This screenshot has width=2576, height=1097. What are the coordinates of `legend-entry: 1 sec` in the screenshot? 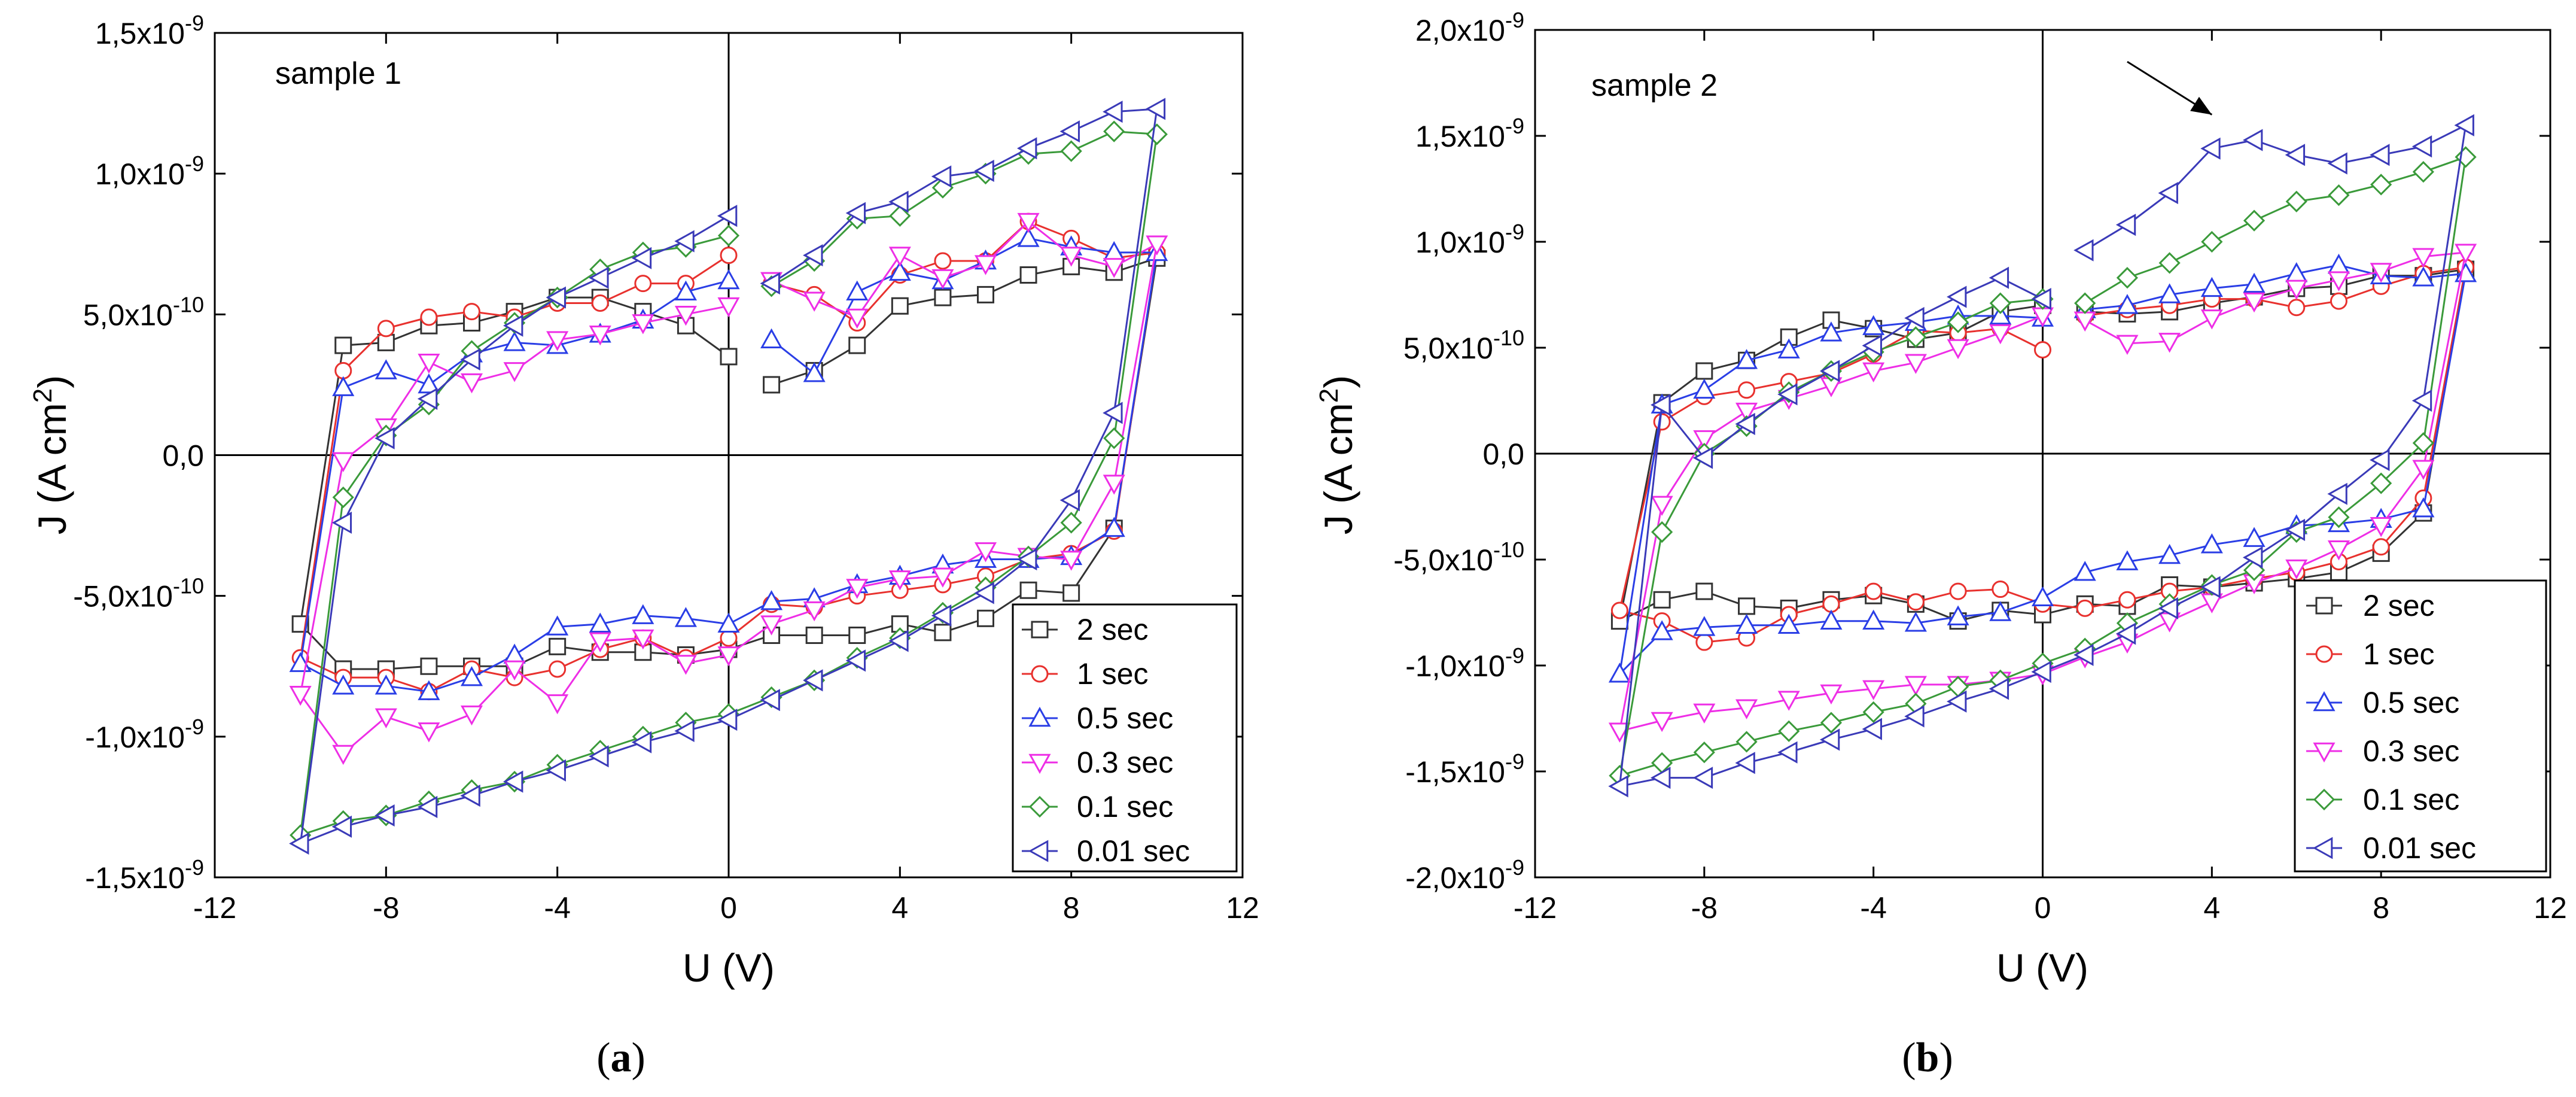 It's located at (2370, 654).